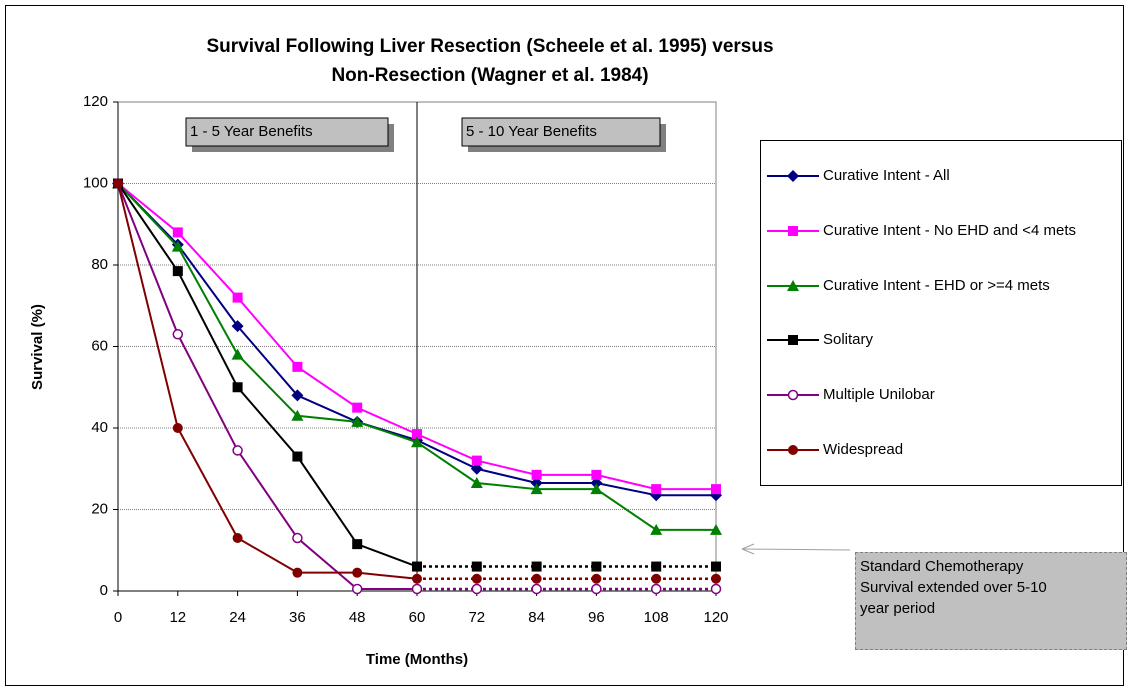 The width and height of the screenshot is (1129, 691). Describe the element at coordinates (99, 264) in the screenshot. I see `y-tick-label: 80` at that location.